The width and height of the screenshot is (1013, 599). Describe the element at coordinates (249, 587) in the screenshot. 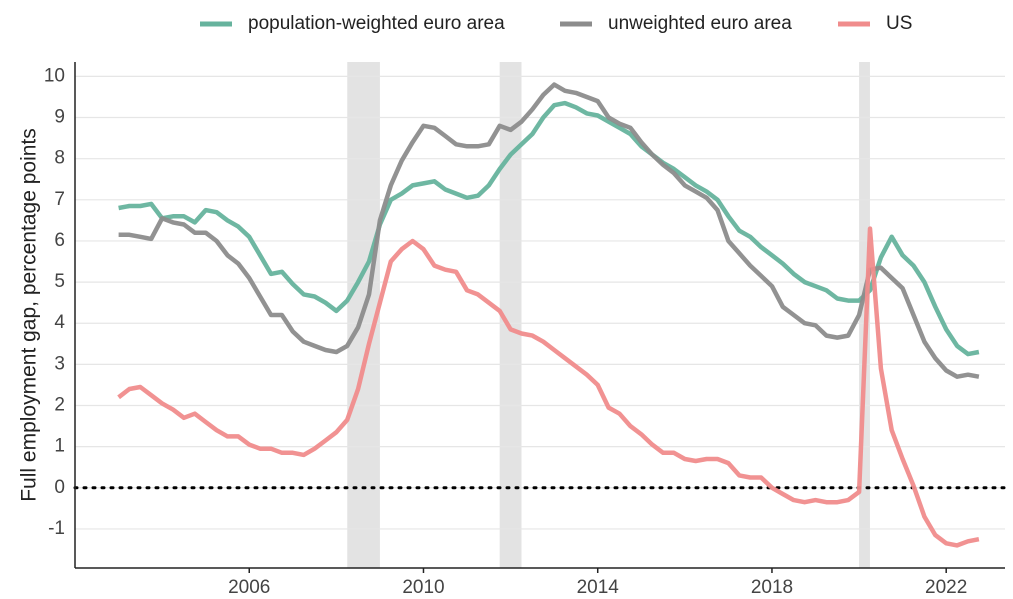

I see `x-tick-label: 2006` at that location.